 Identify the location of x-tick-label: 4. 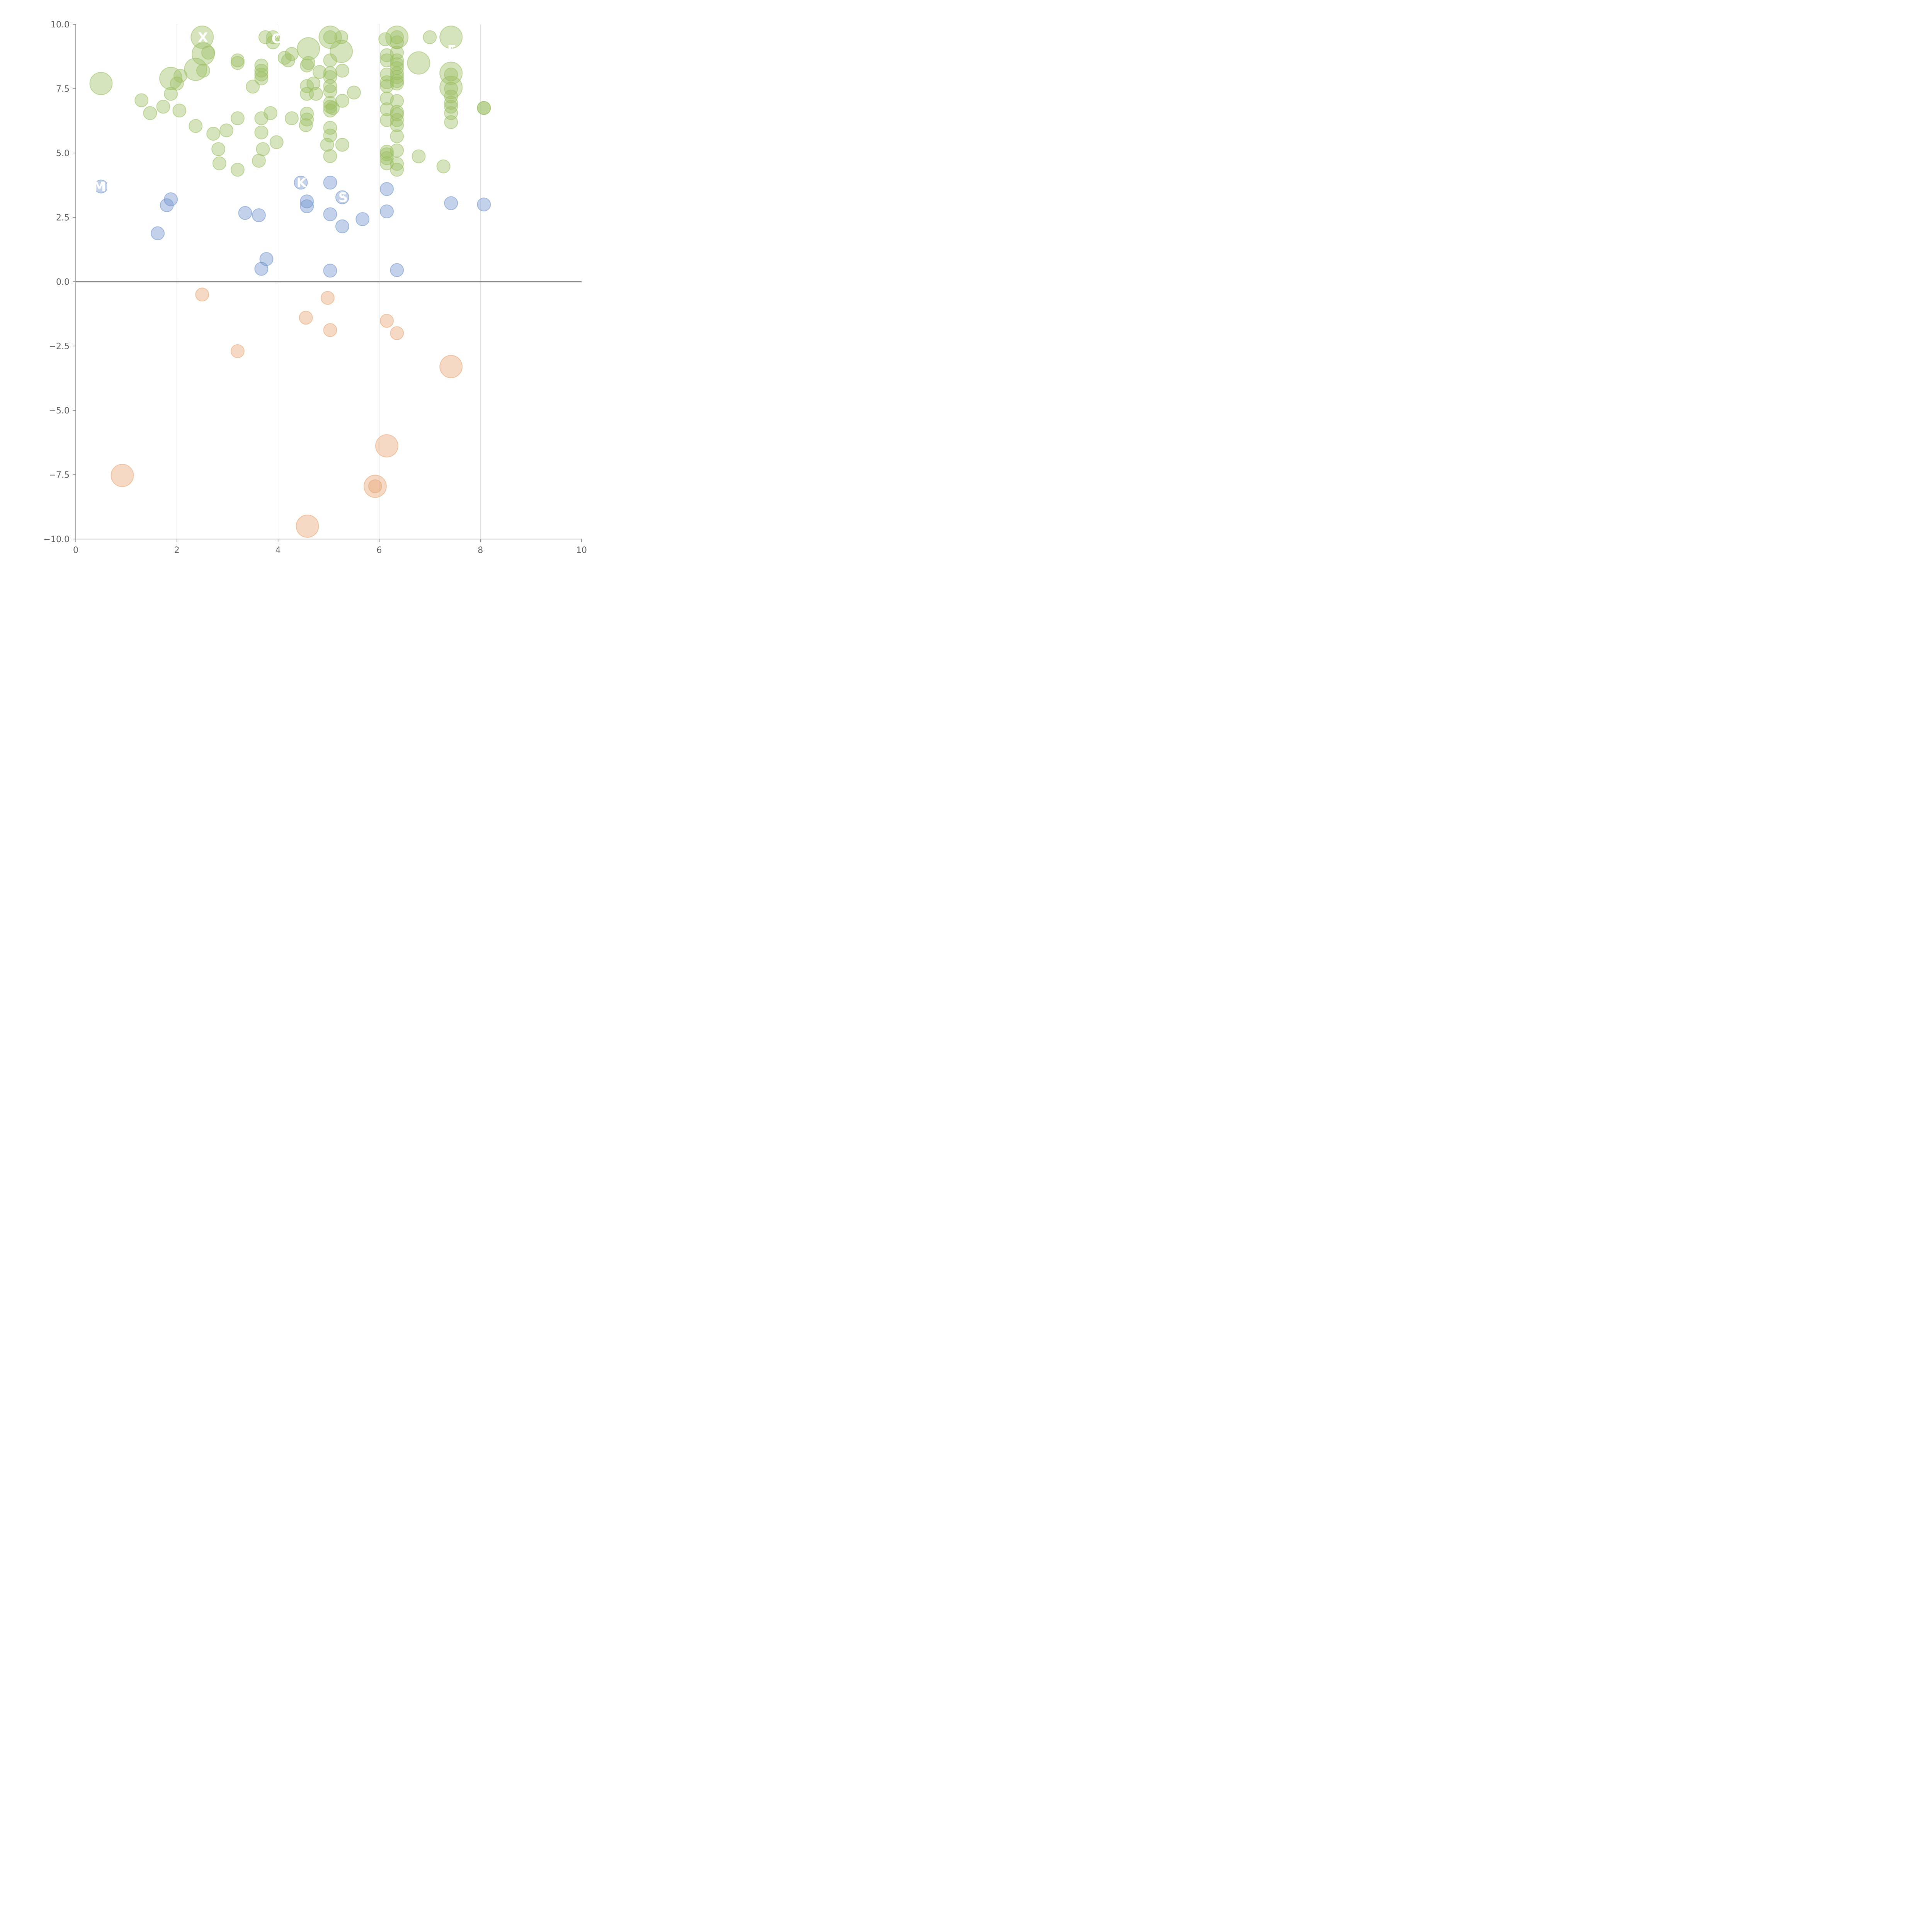
(278, 550).